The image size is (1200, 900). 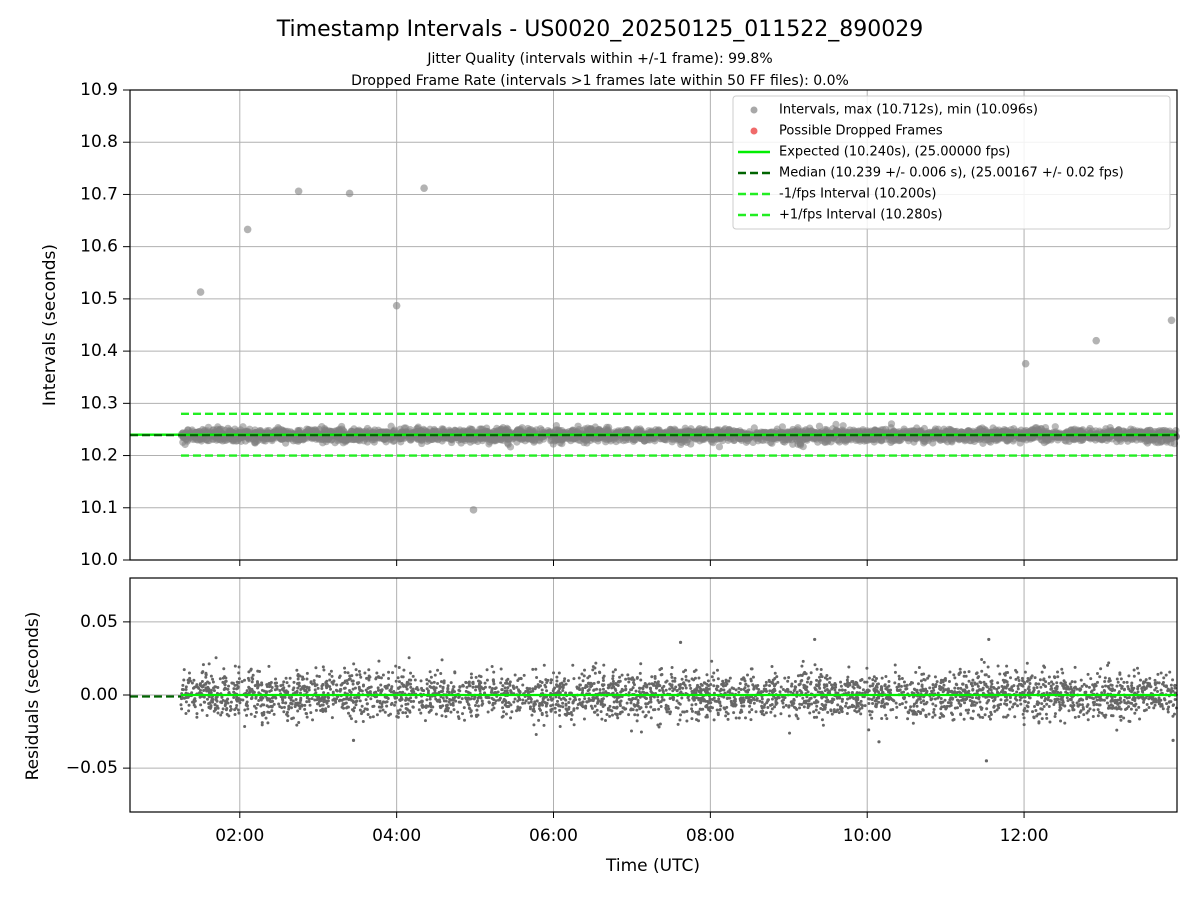 I want to click on legend-label: Expected (10.240s), (25.00000 fps), so click(x=894, y=152).